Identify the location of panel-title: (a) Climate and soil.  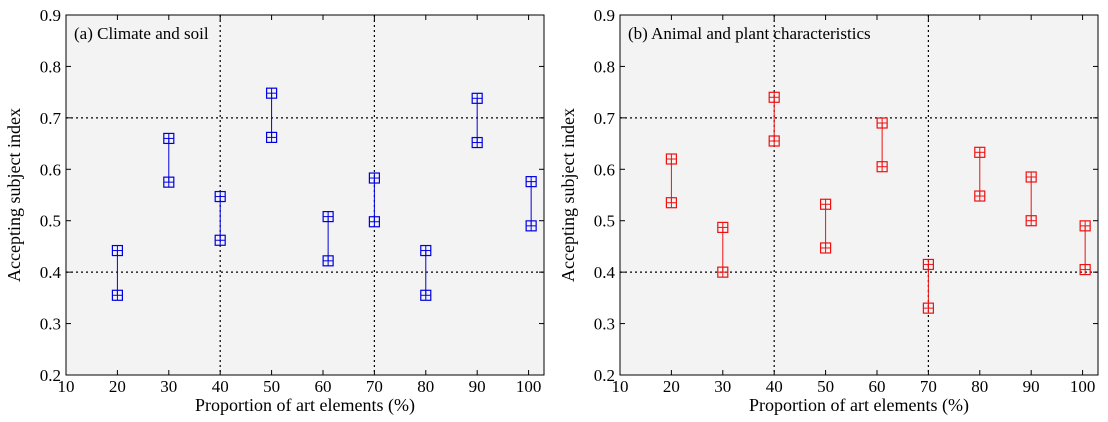
(141, 33).